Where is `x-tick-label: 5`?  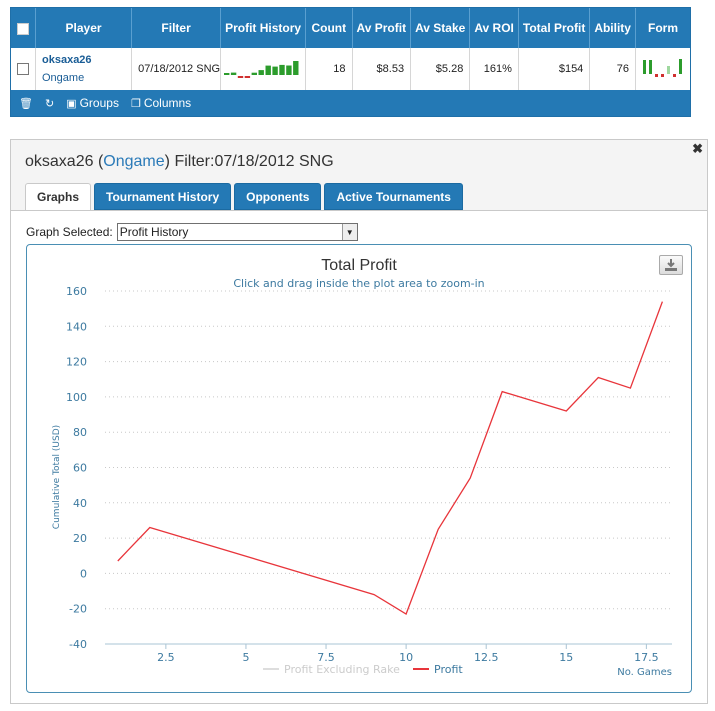
x-tick-label: 5 is located at coordinates (245, 657).